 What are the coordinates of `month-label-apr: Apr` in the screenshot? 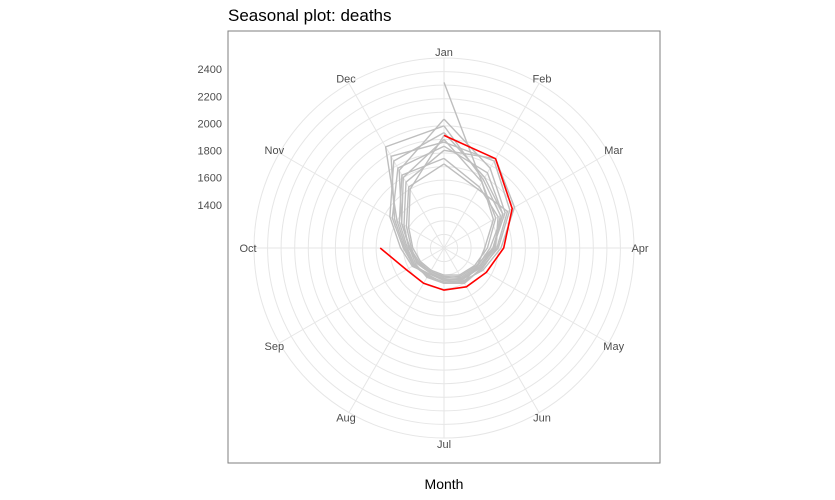 It's located at (639, 249).